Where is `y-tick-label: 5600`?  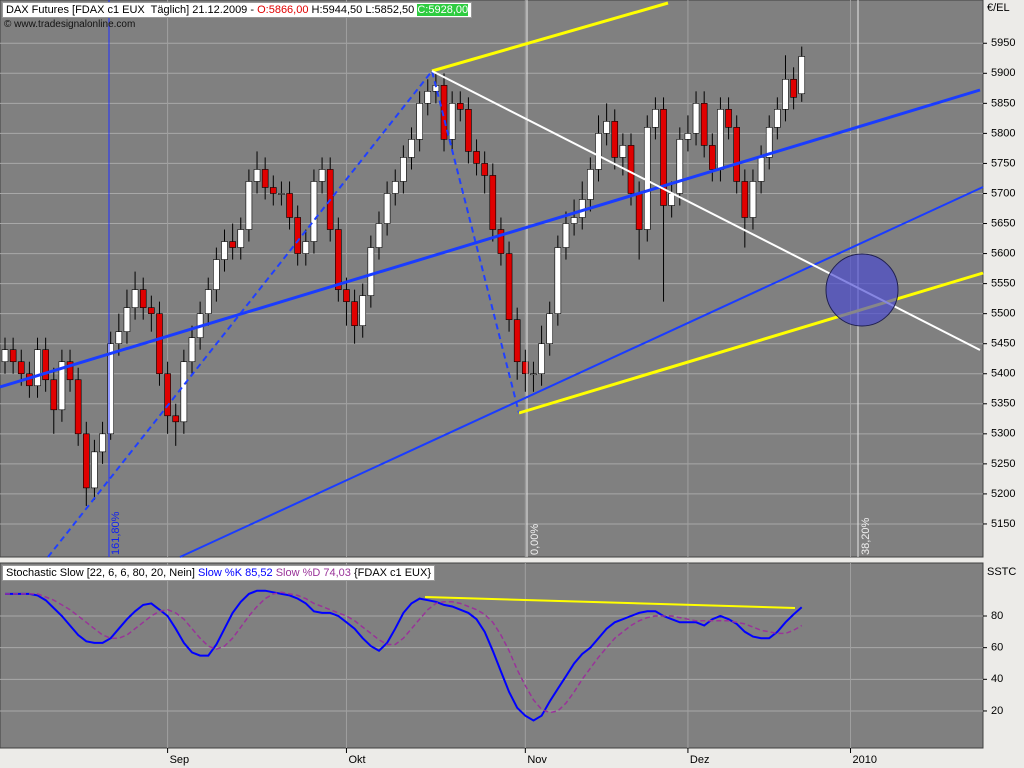 y-tick-label: 5600 is located at coordinates (1003, 253).